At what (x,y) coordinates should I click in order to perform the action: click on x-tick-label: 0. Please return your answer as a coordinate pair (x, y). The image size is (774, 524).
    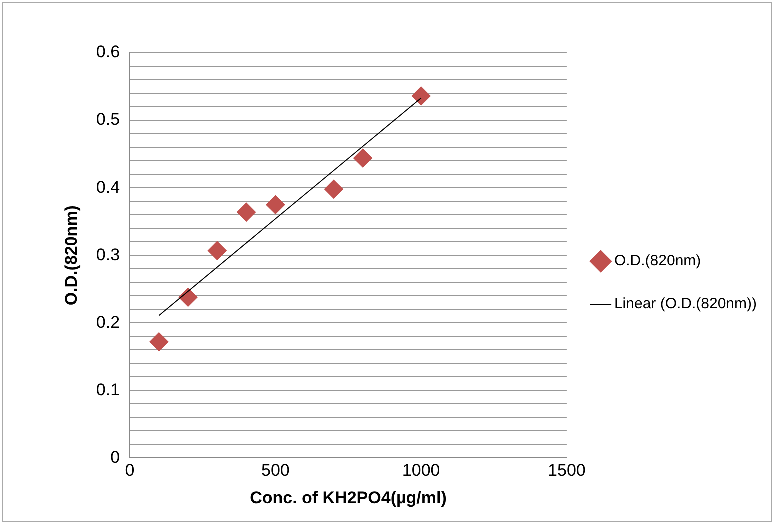
    Looking at the image, I should click on (130, 470).